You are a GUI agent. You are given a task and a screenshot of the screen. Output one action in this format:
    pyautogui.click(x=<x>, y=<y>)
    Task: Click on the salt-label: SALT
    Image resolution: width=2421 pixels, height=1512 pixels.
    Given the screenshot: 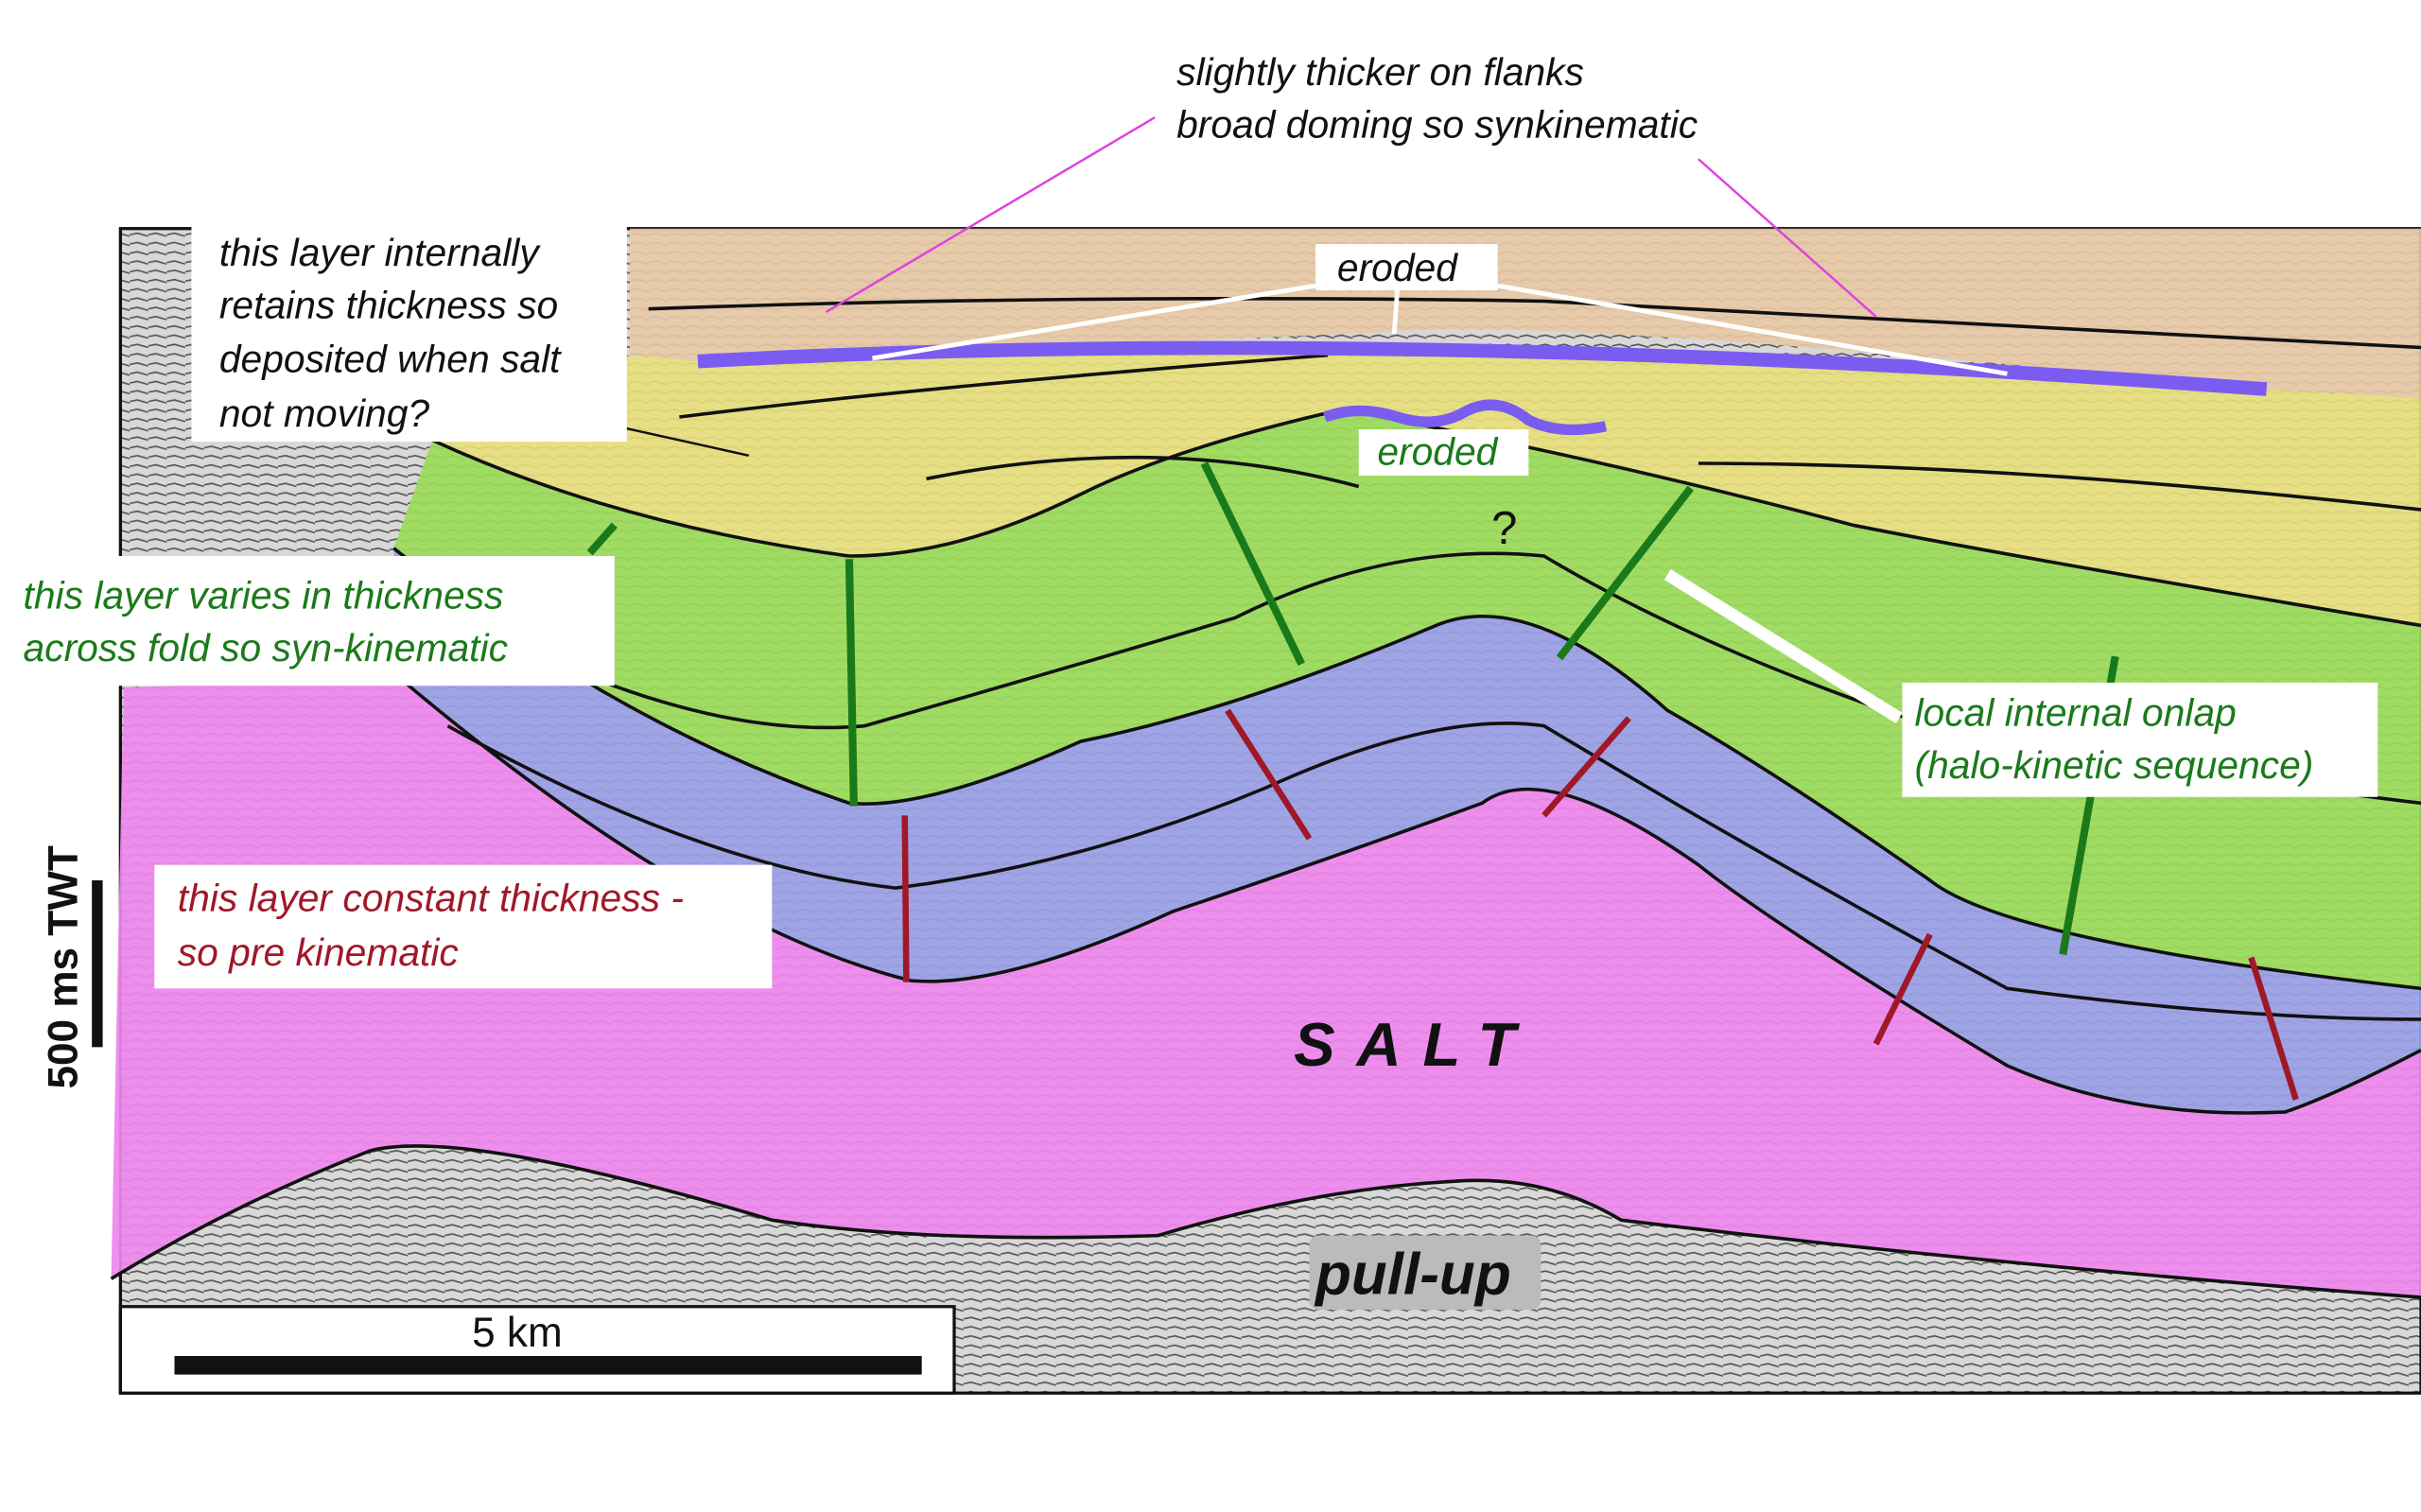 What is the action you would take?
    pyautogui.click(x=1415, y=1044)
    